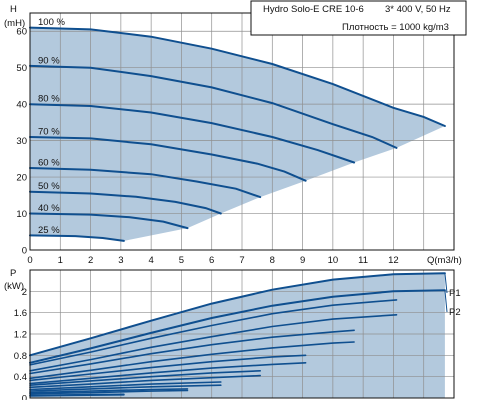 This screenshot has height=400, width=500. Describe the element at coordinates (181, 260) in the screenshot. I see `flow-x-tick-label: 5` at that location.